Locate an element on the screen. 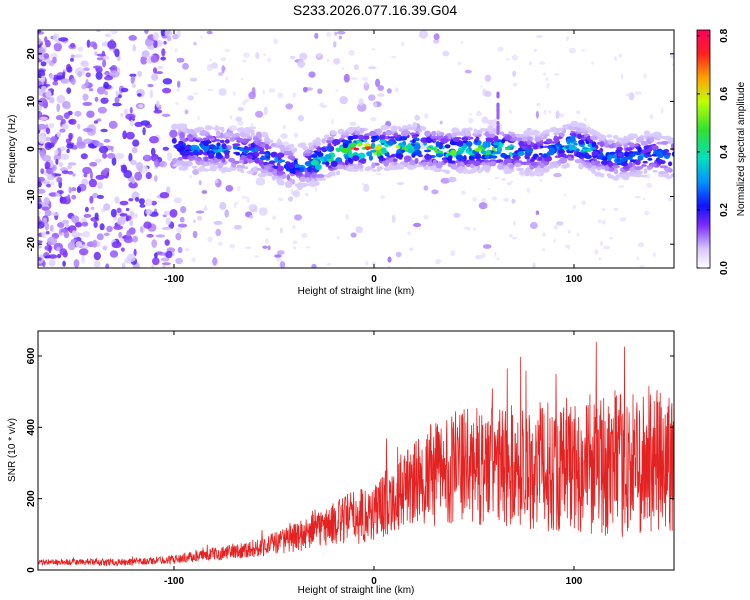 The height and width of the screenshot is (600, 750). snr-x-axis-label: Height of straight line (km) is located at coordinates (356, 590).